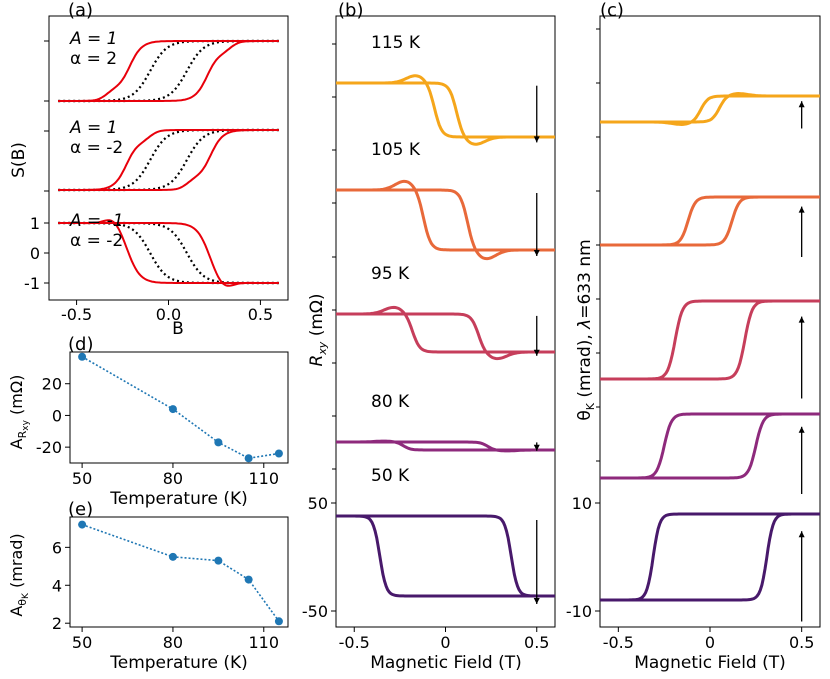 This screenshot has height=679, width=830. Describe the element at coordinates (178, 663) in the screenshot. I see `panel-e-xlabel: Temperature (K)` at that location.